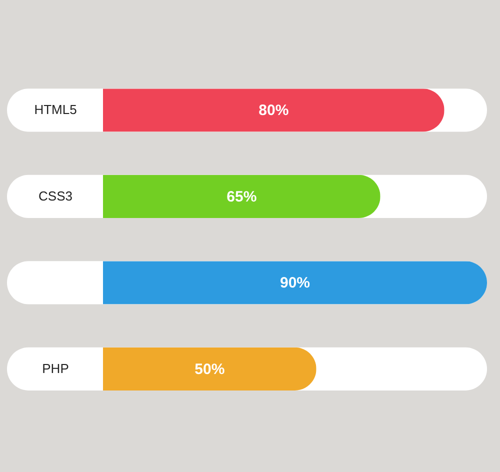 The width and height of the screenshot is (500, 472). What do you see at coordinates (273, 111) in the screenshot?
I see `data-label: 80%` at bounding box center [273, 111].